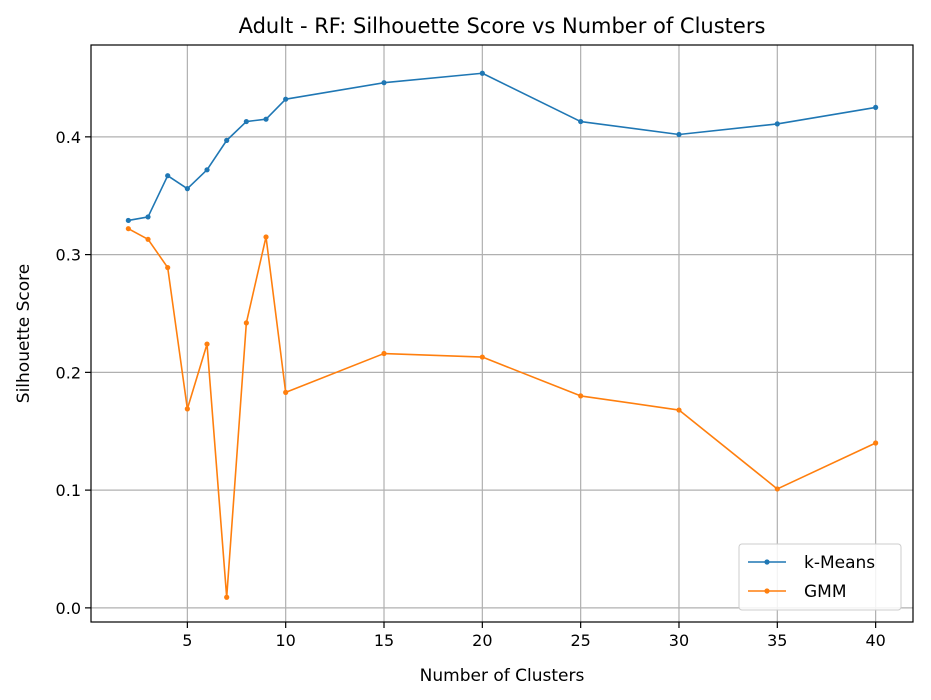 The height and width of the screenshot is (700, 931). What do you see at coordinates (797, 592) in the screenshot?
I see `legend-item-gmm: GMM` at bounding box center [797, 592].